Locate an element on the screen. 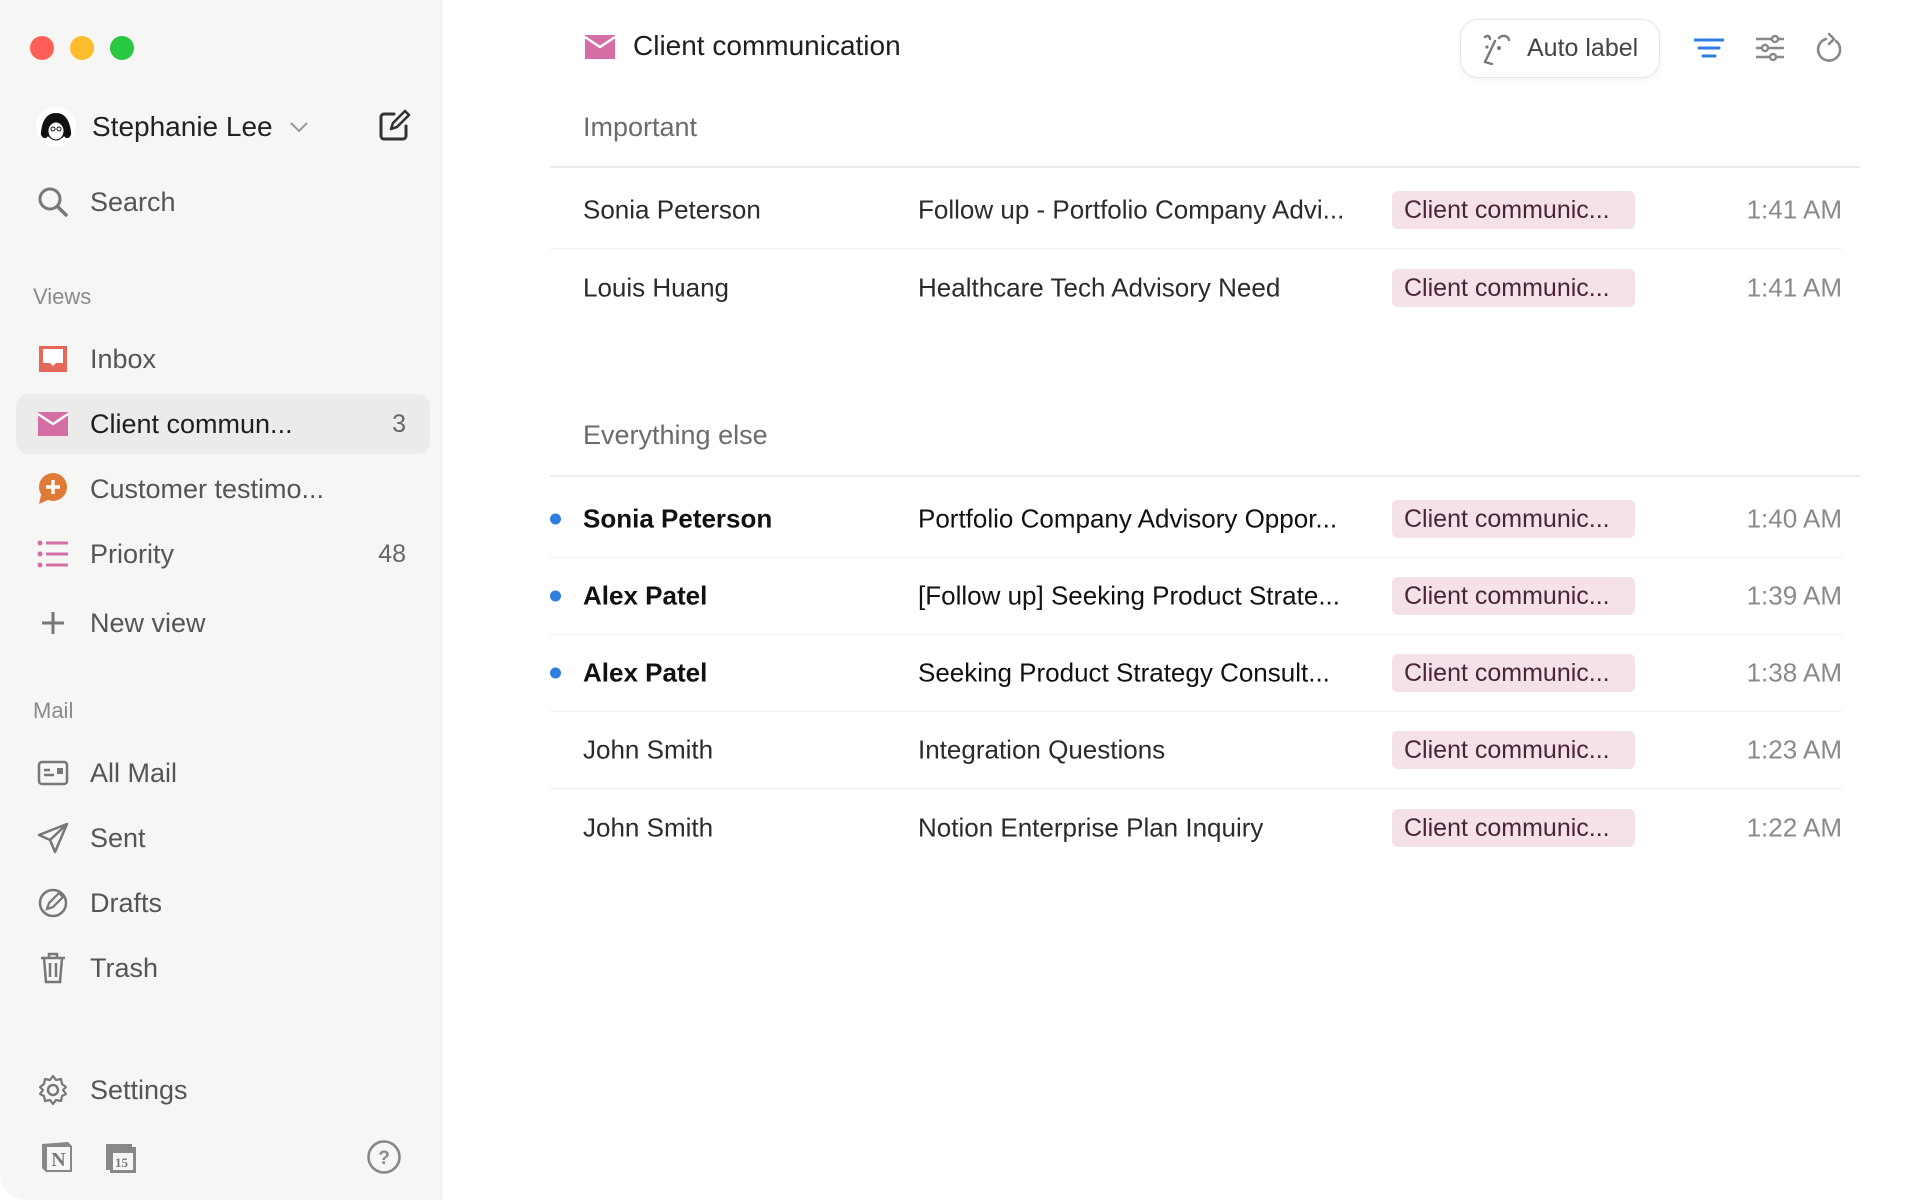 The width and height of the screenshot is (1920, 1200). page-title: Client communication is located at coordinates (767, 45).